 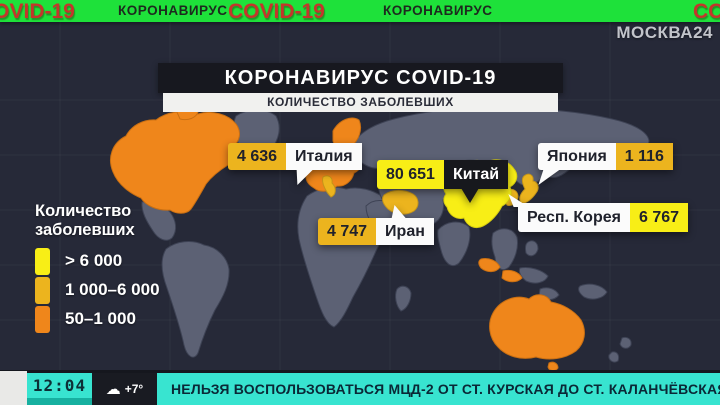 I want to click on callout-china-name: Китай, so click(x=476, y=174).